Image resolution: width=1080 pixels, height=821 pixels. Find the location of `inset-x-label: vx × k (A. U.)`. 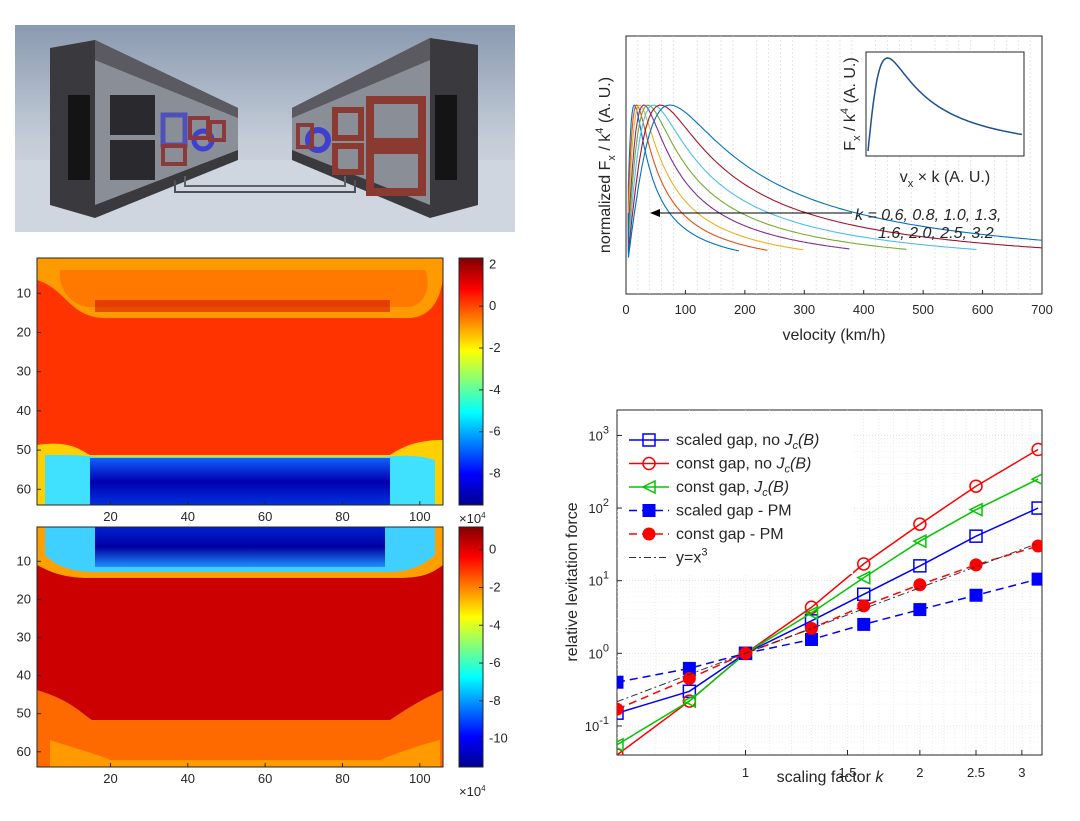

inset-x-label: vx × k (A. U.) is located at coordinates (945, 179).